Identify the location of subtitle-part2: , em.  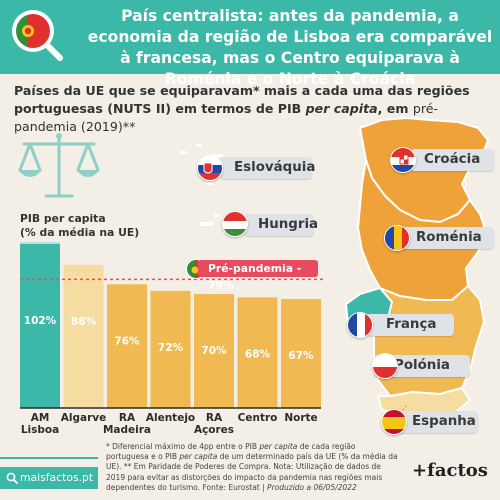
(395, 108).